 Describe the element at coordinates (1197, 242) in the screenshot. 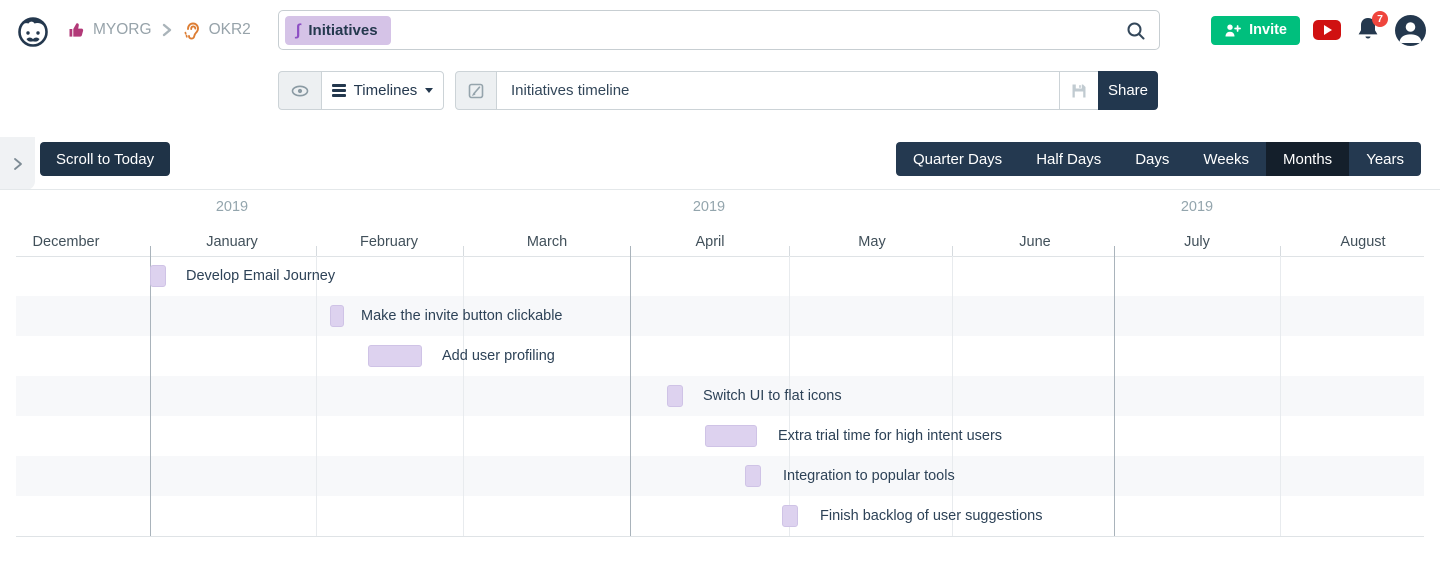

I see `month-label: July` at that location.